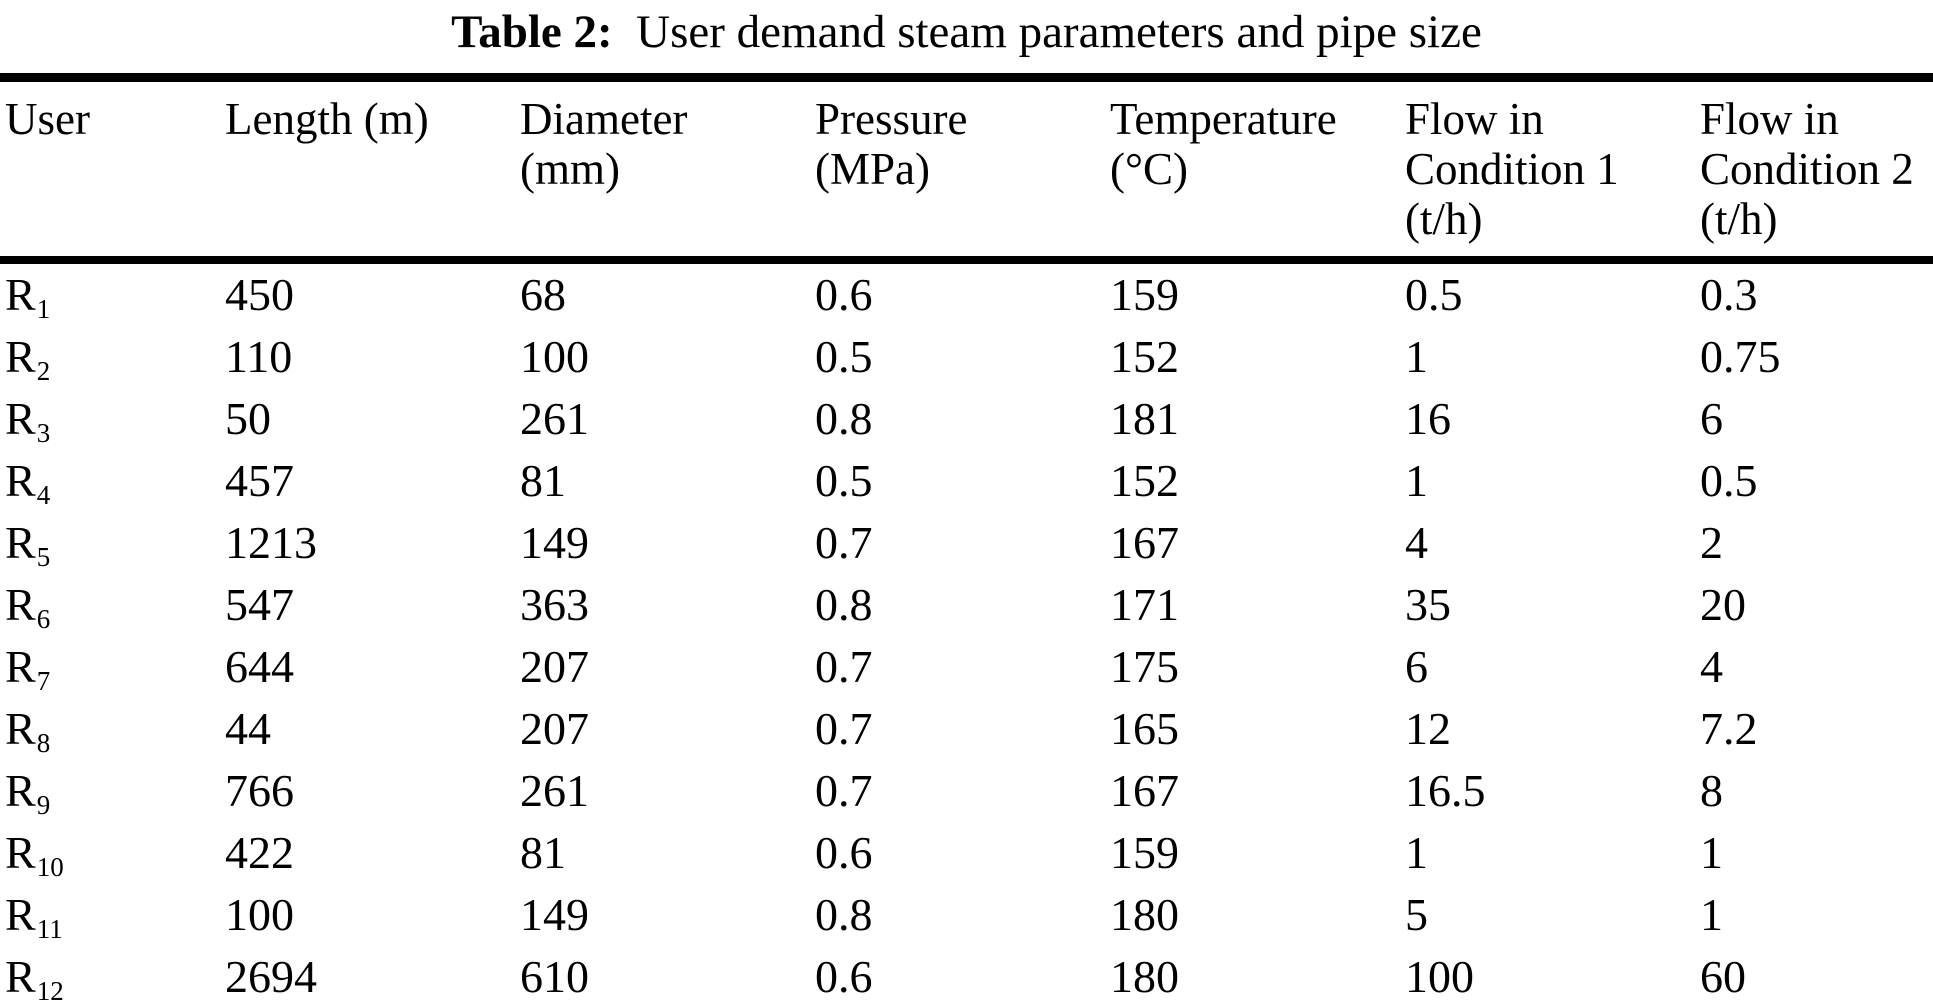 This screenshot has height=1008, width=1933. What do you see at coordinates (1740, 356) in the screenshot?
I see `cell-flow2: 0.75` at bounding box center [1740, 356].